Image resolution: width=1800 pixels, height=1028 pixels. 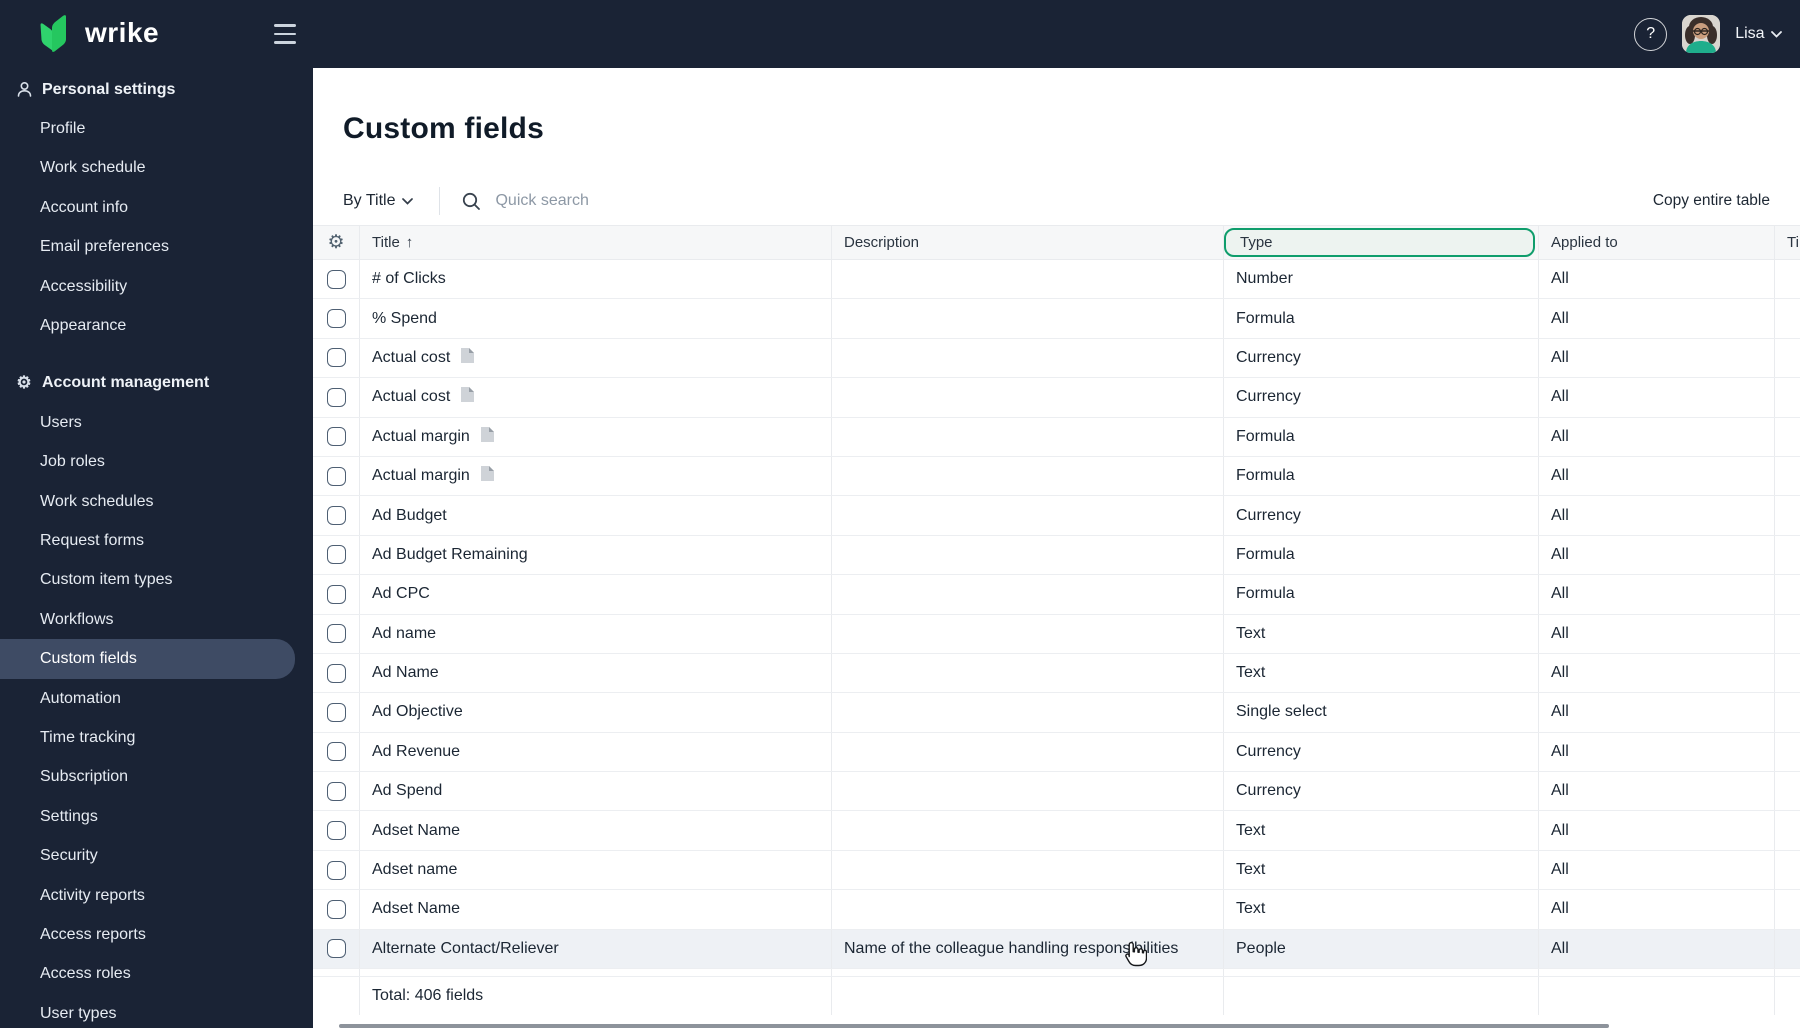 What do you see at coordinates (1056, 634) in the screenshot?
I see `table-row: Ad name Text All` at bounding box center [1056, 634].